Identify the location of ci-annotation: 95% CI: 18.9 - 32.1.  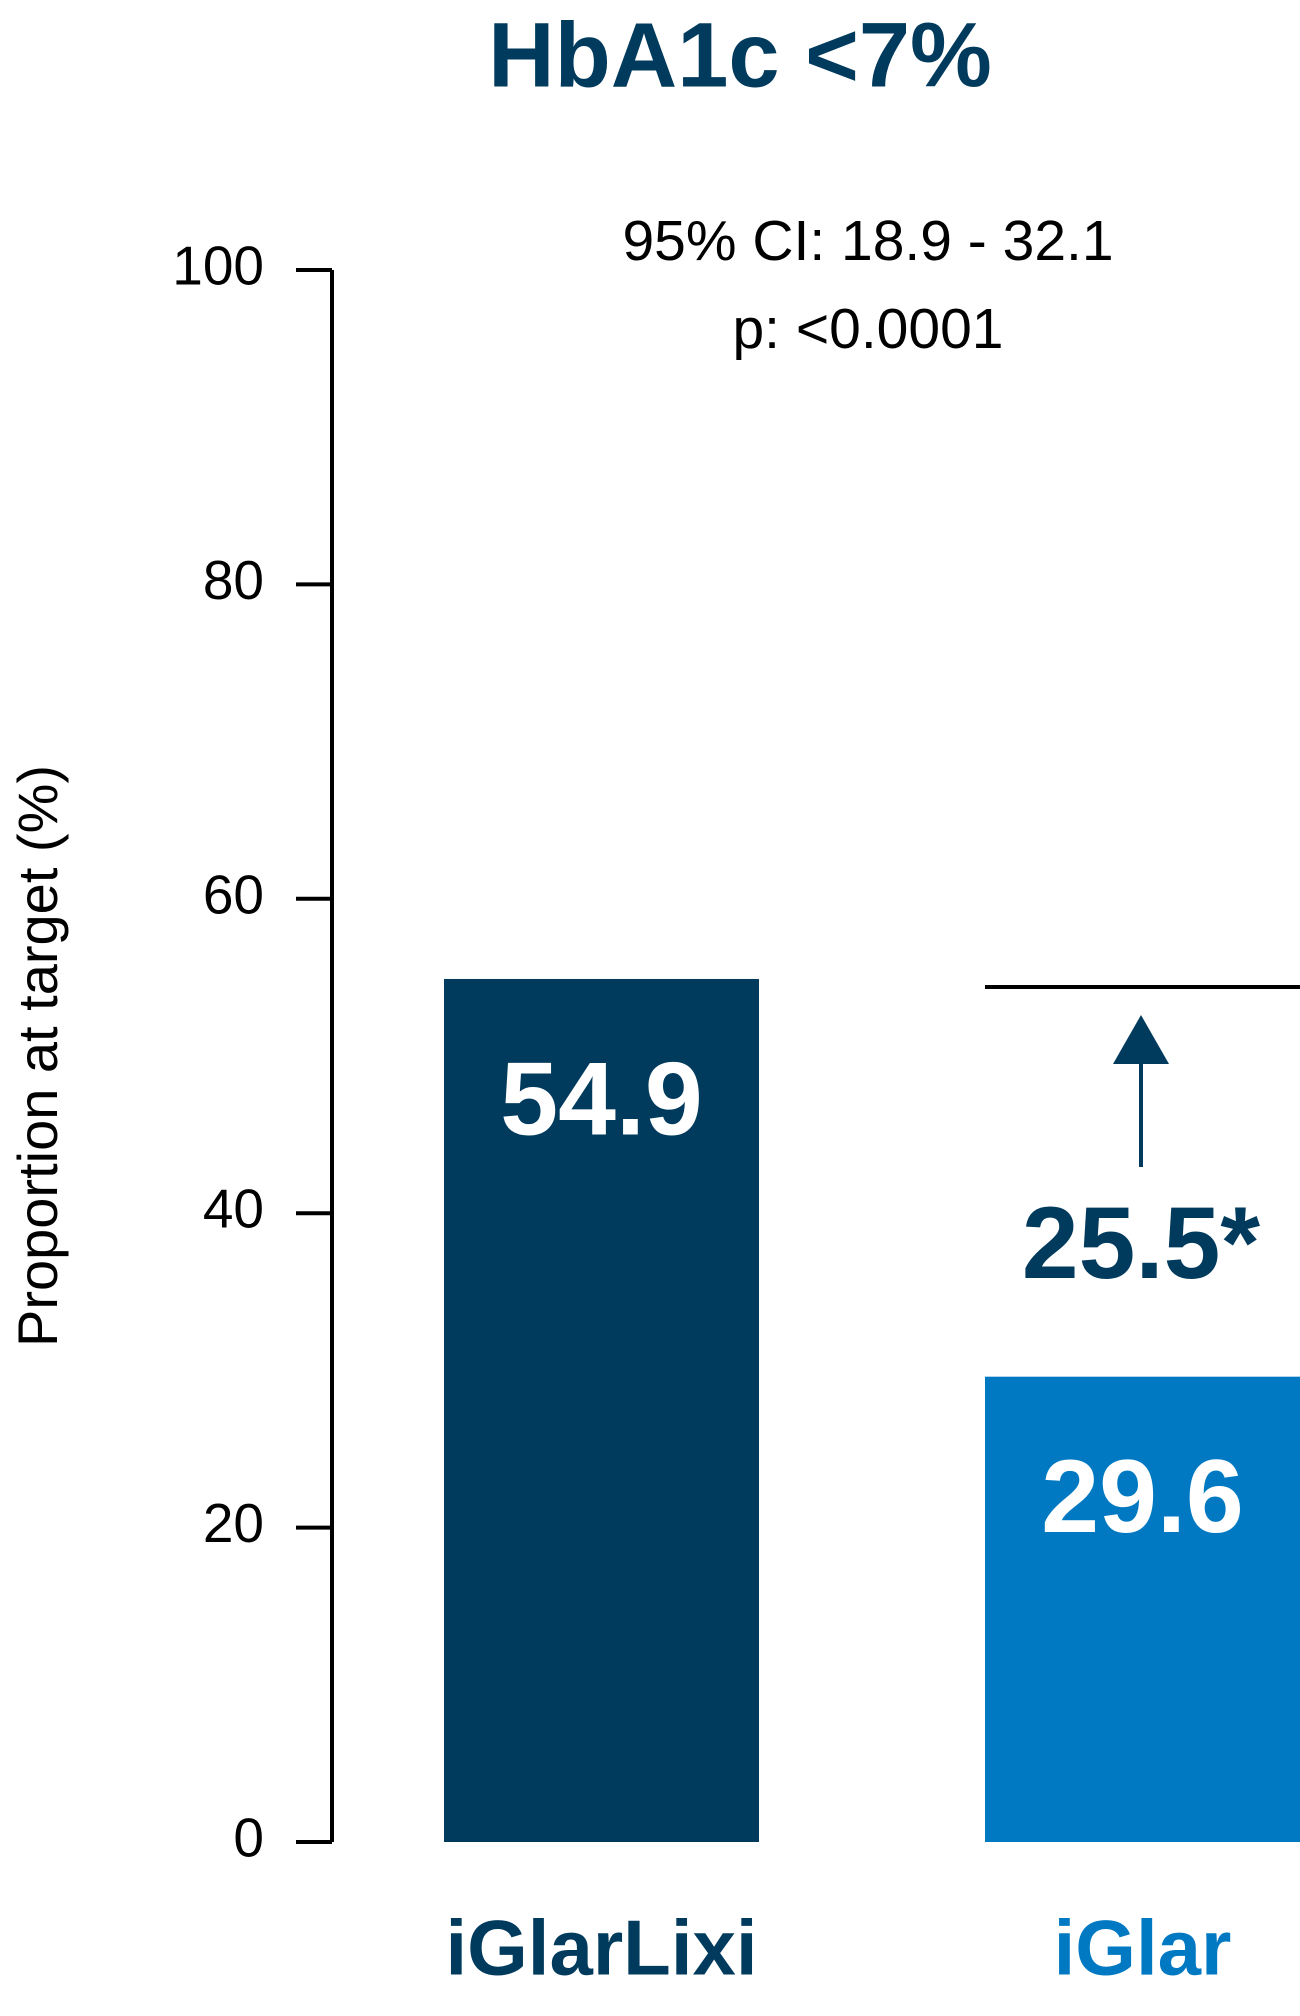
(867, 241).